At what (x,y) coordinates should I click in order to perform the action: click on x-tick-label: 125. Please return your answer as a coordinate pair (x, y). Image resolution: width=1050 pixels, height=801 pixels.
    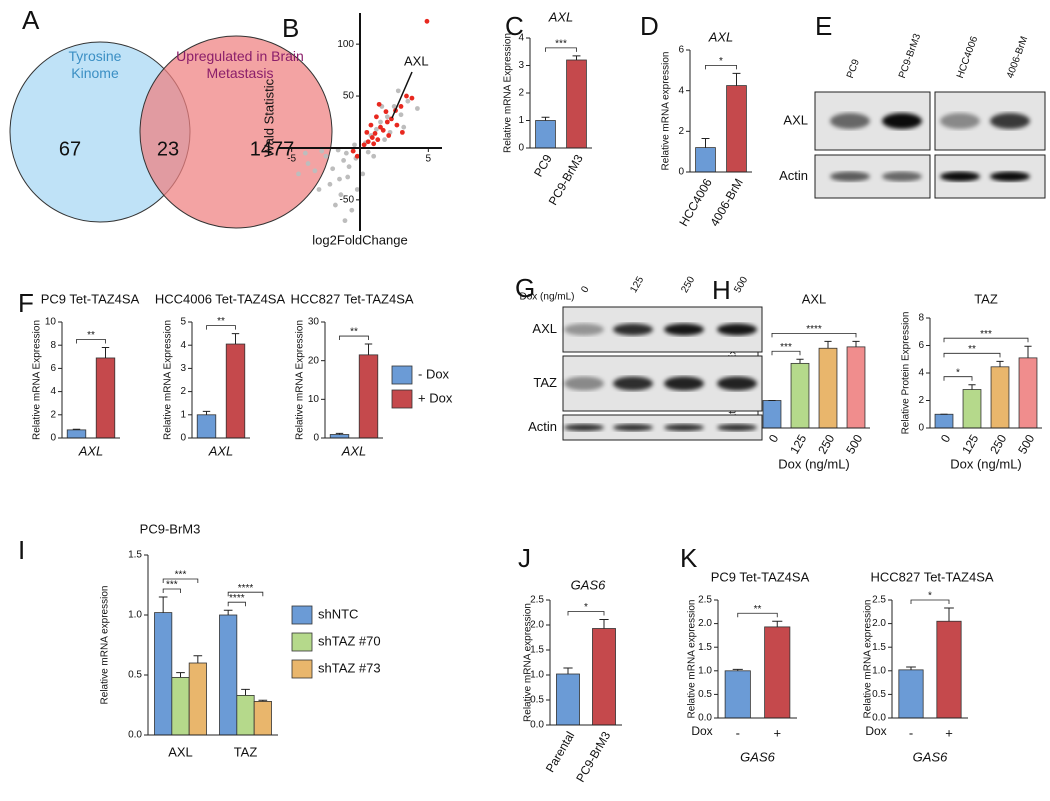
    Looking at the image, I should click on (798, 444).